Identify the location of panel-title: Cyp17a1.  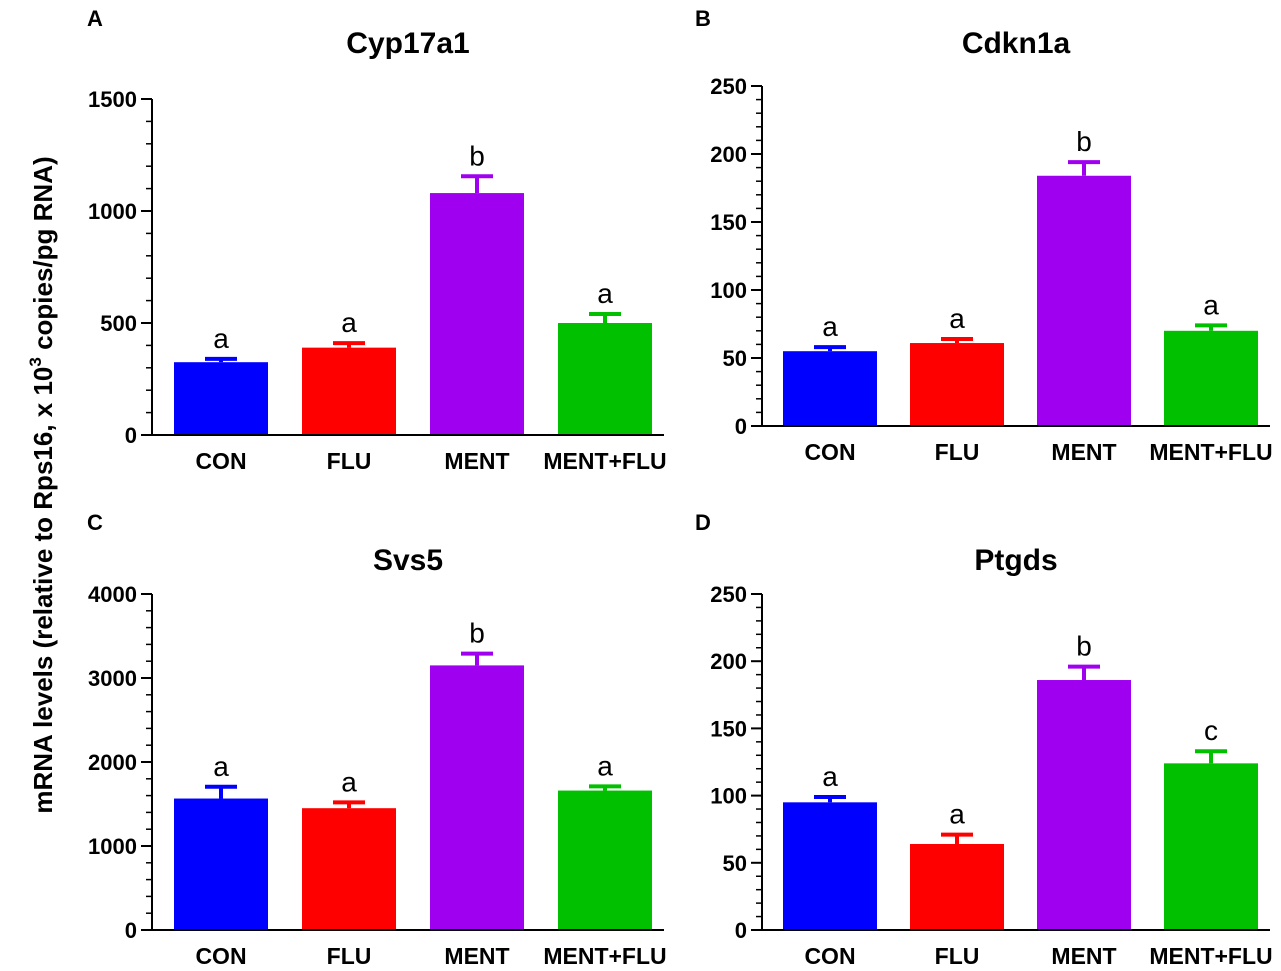
(407, 43).